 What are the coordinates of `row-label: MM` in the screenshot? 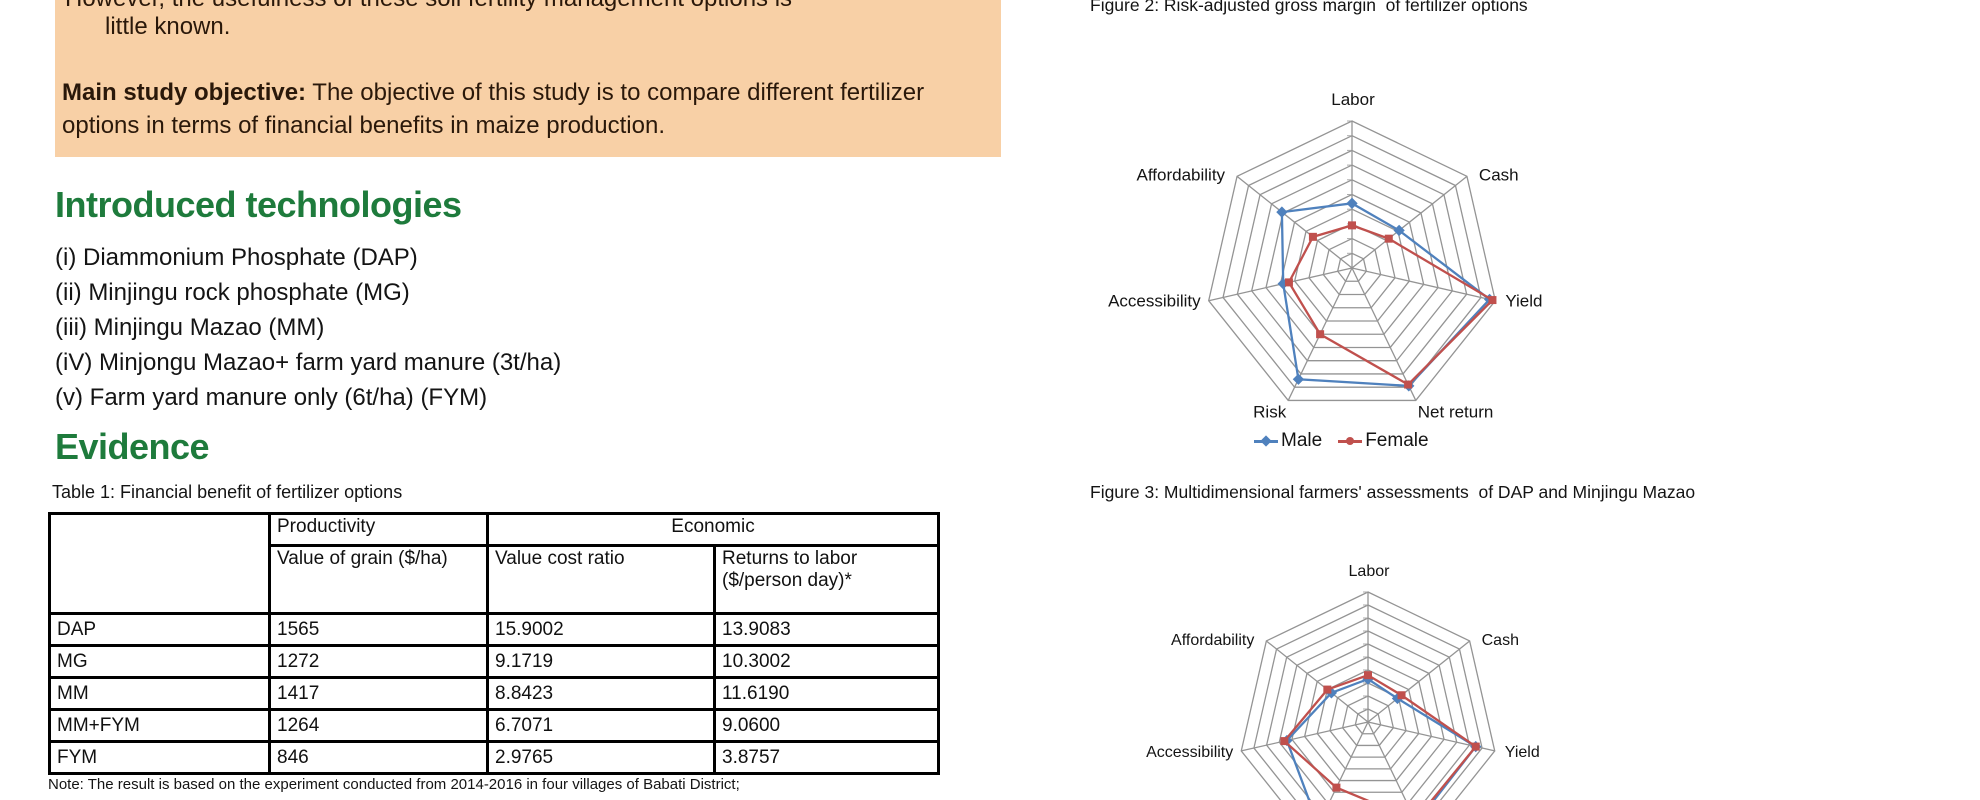 It's located at (159, 693).